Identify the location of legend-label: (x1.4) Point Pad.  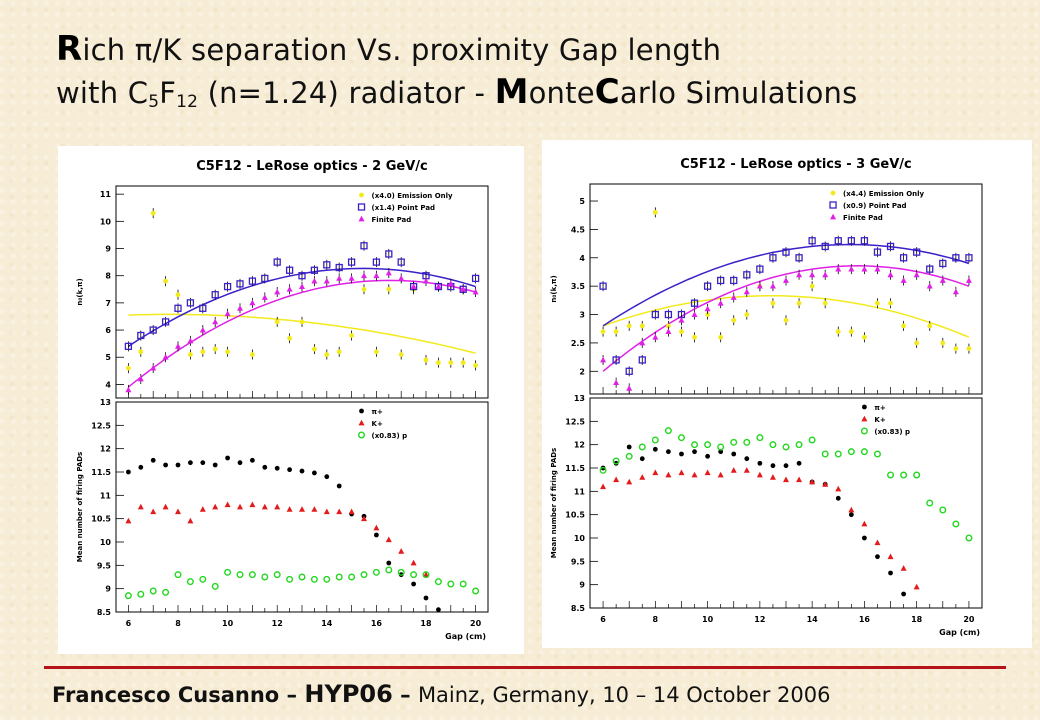
(404, 208).